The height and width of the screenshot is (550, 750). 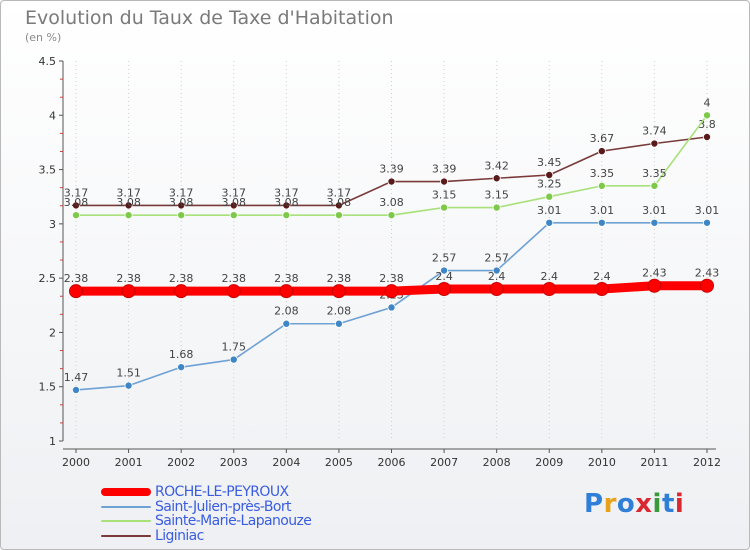 I want to click on data-label: 1.75, so click(x=234, y=347).